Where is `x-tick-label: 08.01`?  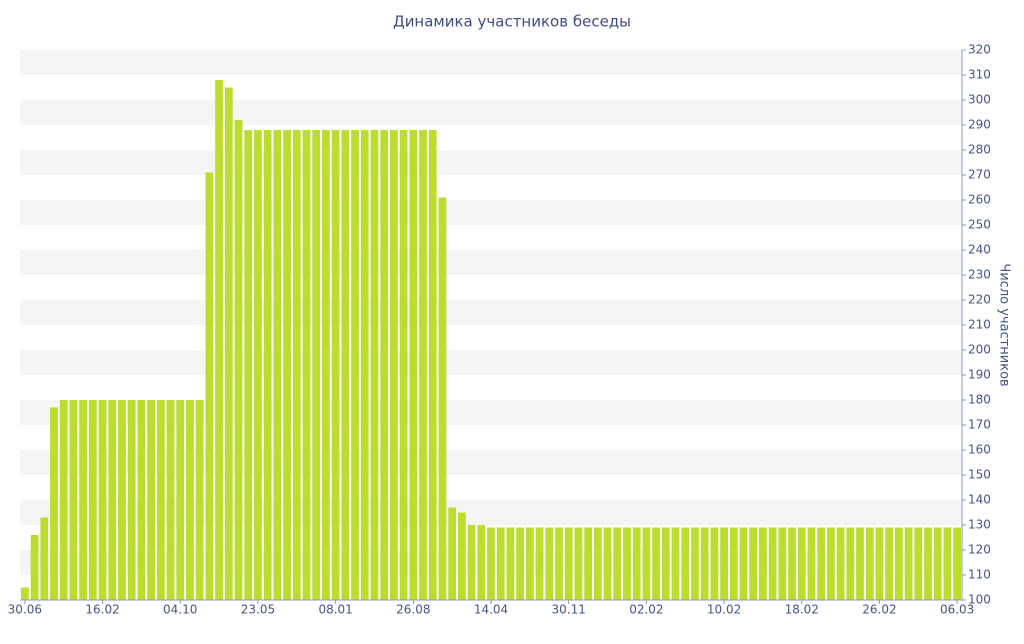
x-tick-label: 08.01 is located at coordinates (335, 610).